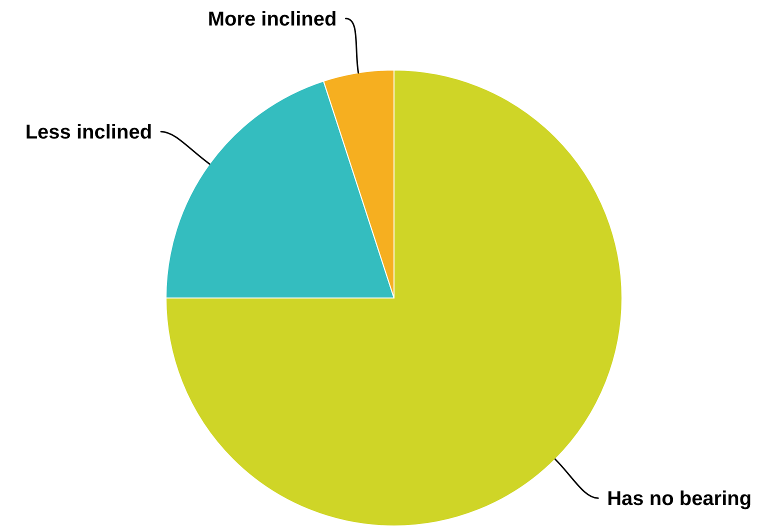 This screenshot has height=527, width=769. Describe the element at coordinates (88, 133) in the screenshot. I see `slice-label: Less inclined` at that location.